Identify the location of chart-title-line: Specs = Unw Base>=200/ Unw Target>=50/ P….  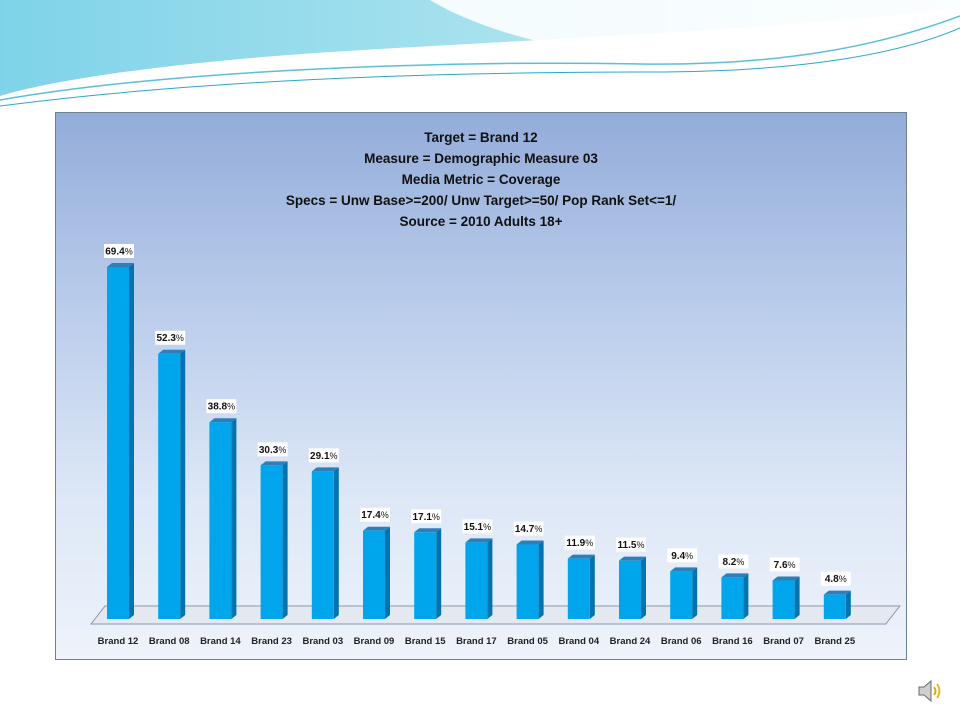
(481, 200).